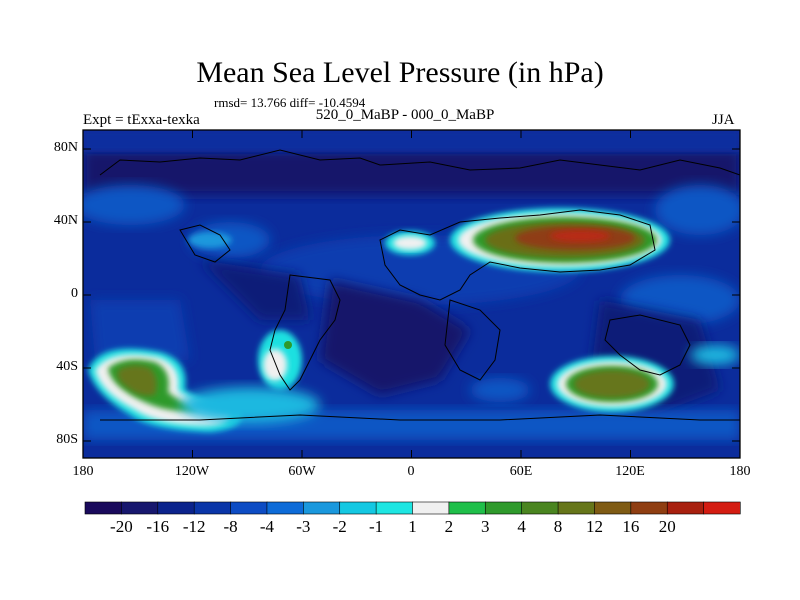 The width and height of the screenshot is (800, 600). What do you see at coordinates (631, 526) in the screenshot?
I see `colorbar-label: 16` at bounding box center [631, 526].